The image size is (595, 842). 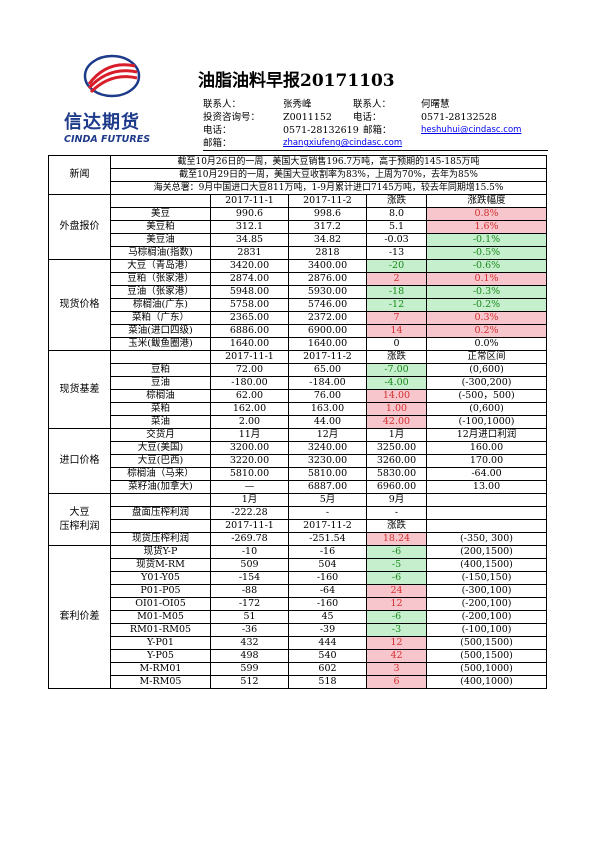 What do you see at coordinates (298, 617) in the screenshot?
I see `table-row: M01-M05 51 45 -6 (-200,100)` at bounding box center [298, 617].